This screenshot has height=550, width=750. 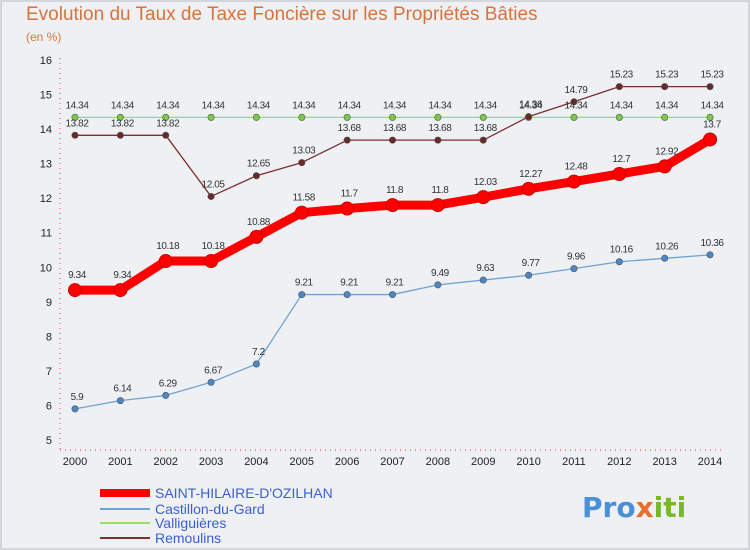 I want to click on data-label: 6.67, so click(x=213, y=370).